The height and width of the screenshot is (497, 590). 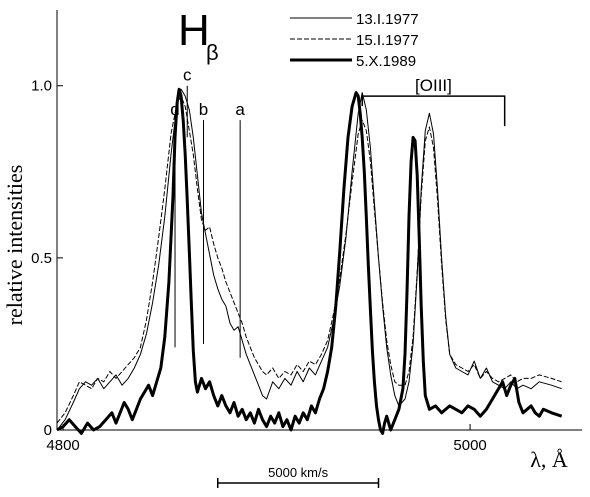 I want to click on legend-label: 15.I.1977, so click(x=387, y=40).